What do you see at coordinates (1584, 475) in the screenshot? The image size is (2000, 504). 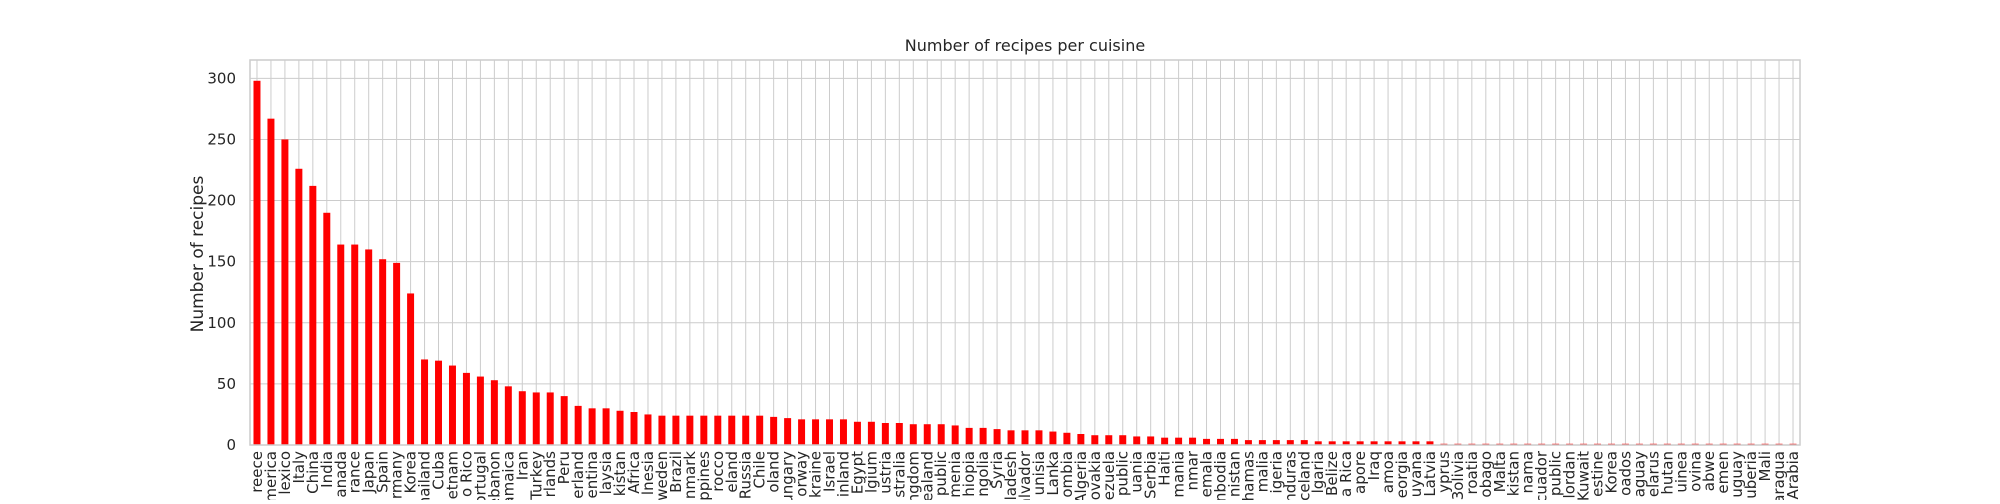 I see `x-tick-label: Kuwait` at bounding box center [1584, 475].